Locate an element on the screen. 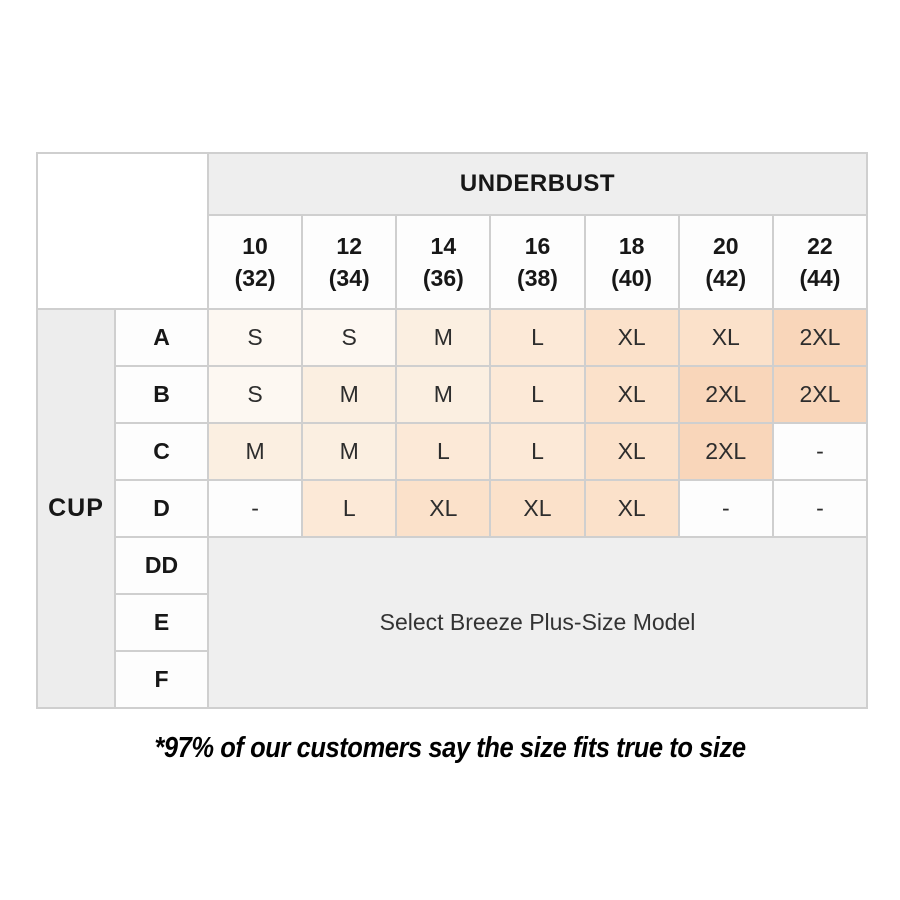 This screenshot has height=900, width=900. cup-letter: D is located at coordinates (161, 508).